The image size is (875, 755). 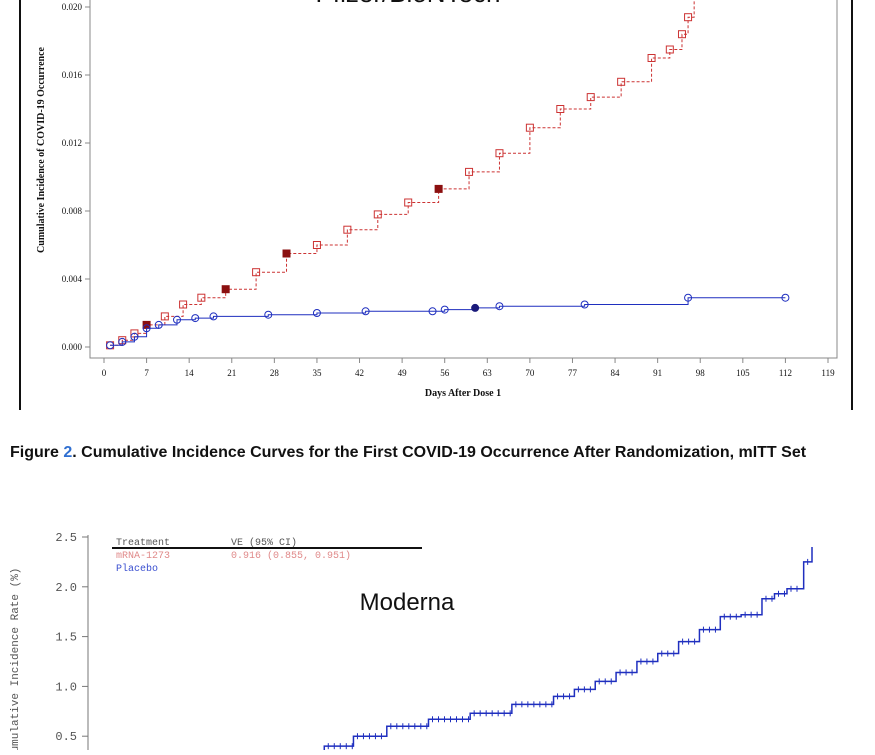 What do you see at coordinates (16, 659) in the screenshot?
I see `moderna-y-axis-label: umulative Incidence Rate (%)` at bounding box center [16, 659].